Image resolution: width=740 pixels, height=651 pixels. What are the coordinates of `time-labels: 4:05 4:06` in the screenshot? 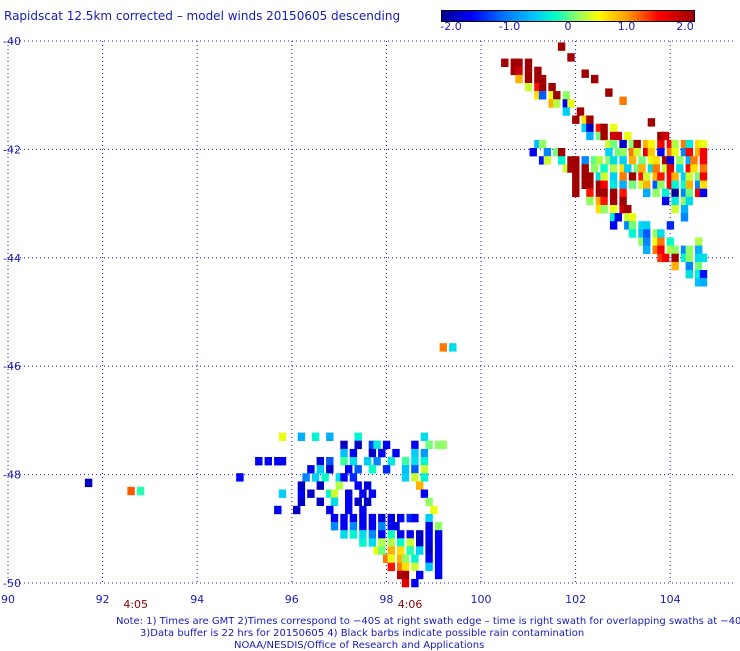 It's located at (272, 604).